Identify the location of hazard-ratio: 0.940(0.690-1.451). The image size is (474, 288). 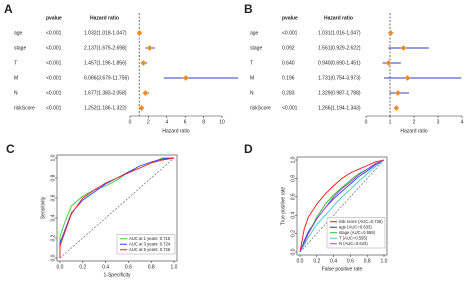
(339, 63).